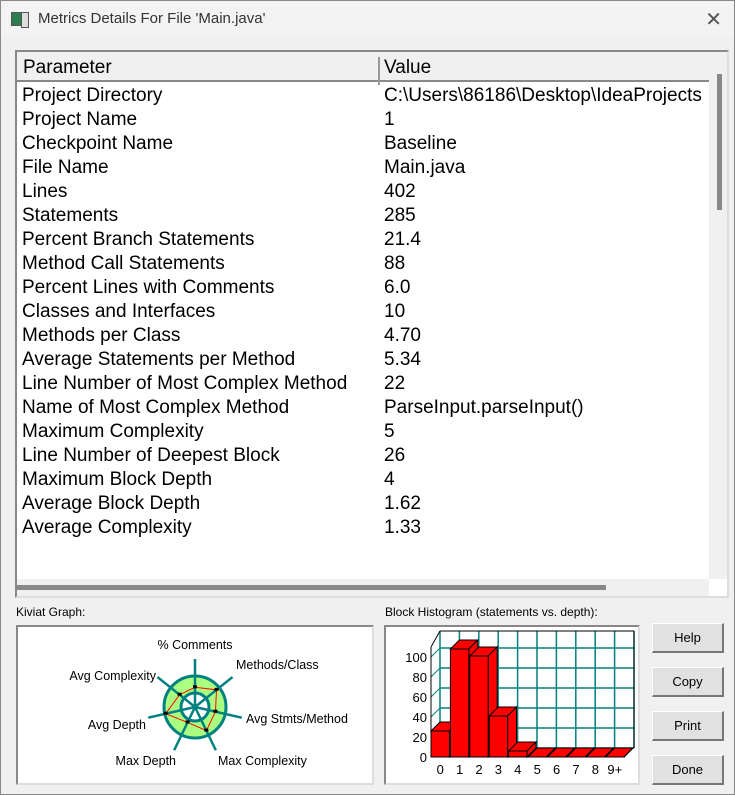 This screenshot has width=735, height=795. I want to click on print-button: Print, so click(688, 726).